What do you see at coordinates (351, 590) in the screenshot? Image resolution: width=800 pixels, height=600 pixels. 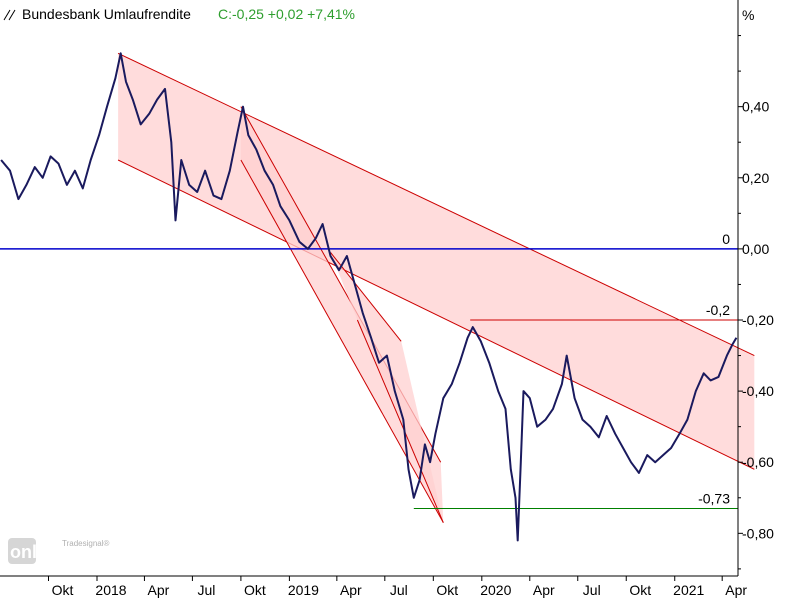 I see `x-tick-label-6: Apr` at bounding box center [351, 590].